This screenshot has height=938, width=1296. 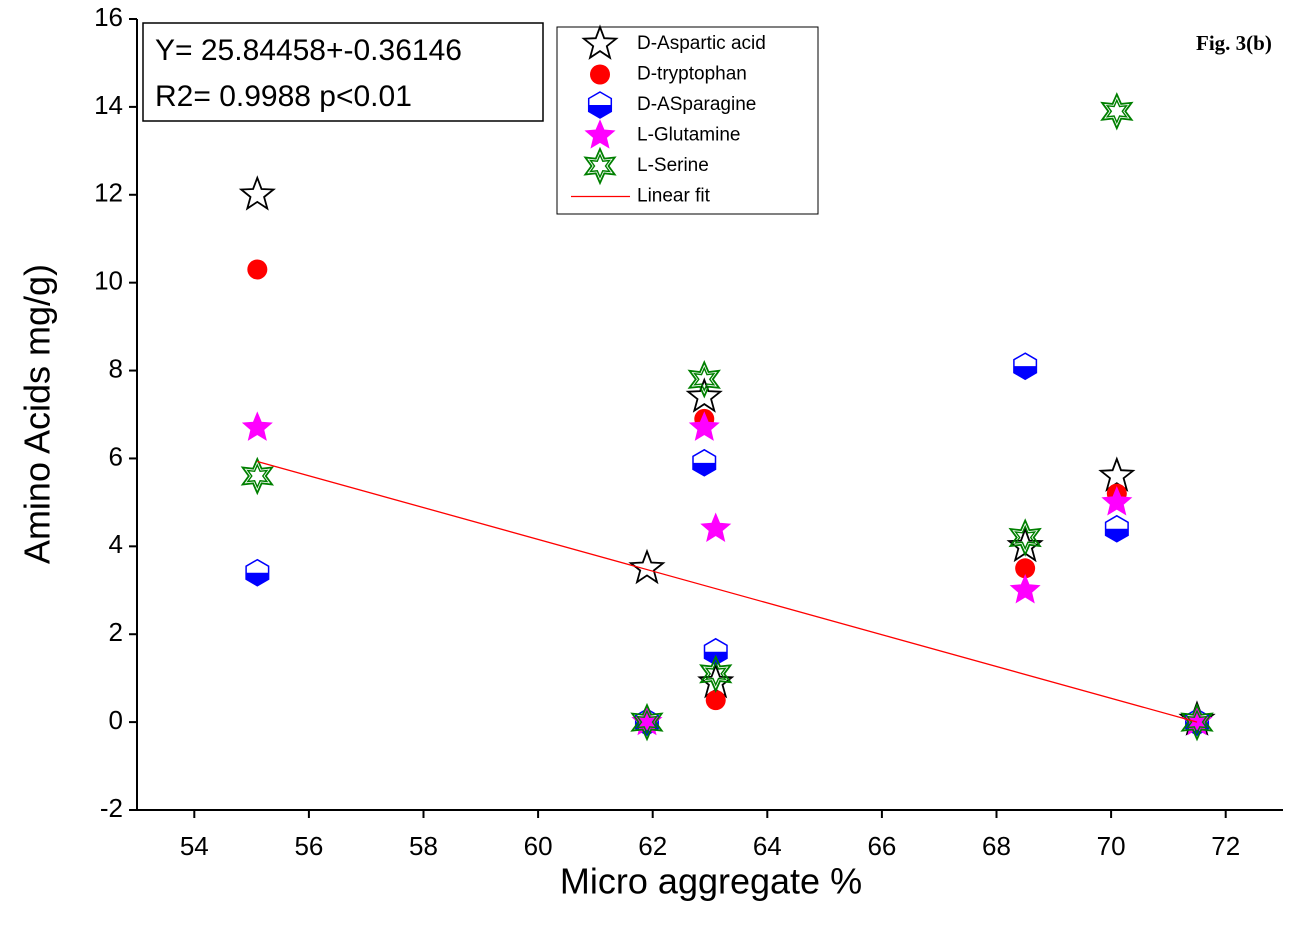 I want to click on annotation: Y= 25.84458+-0.36146, so click(x=308, y=50).